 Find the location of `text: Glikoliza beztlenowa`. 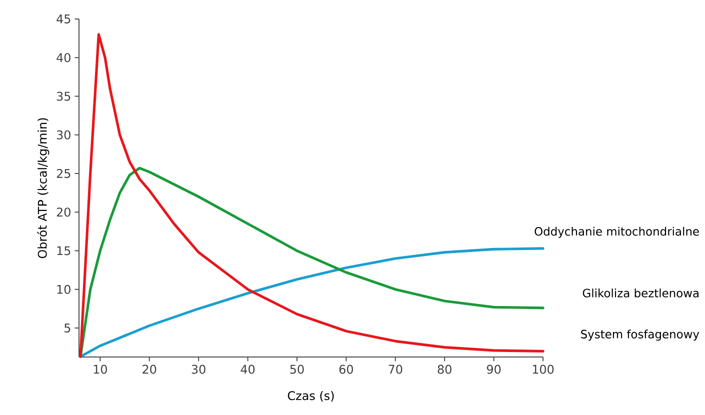

text: Glikoliza beztlenowa is located at coordinates (640, 293).